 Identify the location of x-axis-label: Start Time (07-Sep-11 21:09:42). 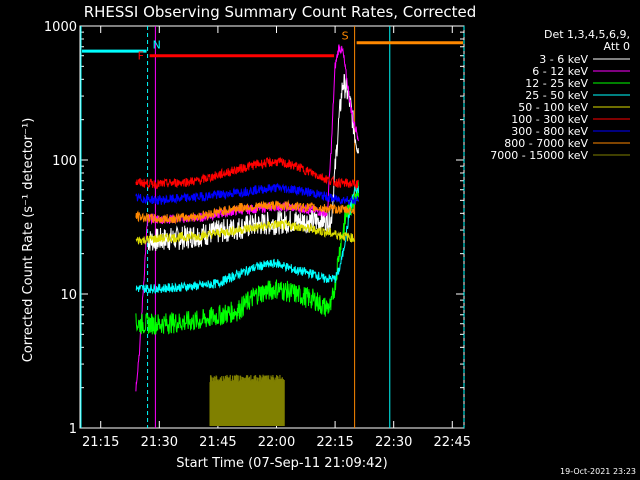
(281, 463).